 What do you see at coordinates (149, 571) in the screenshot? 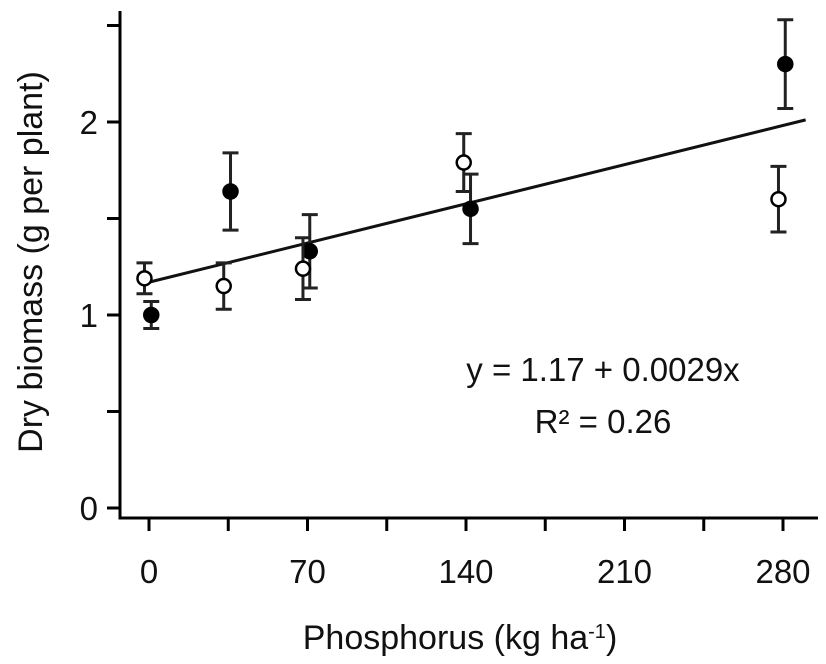
I see `x-tick-label: 0` at bounding box center [149, 571].